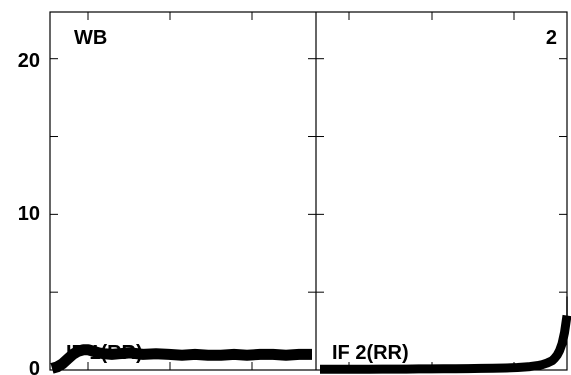 The width and height of the screenshot is (571, 375). What do you see at coordinates (551, 38) in the screenshot?
I see `panel-right-corner-label: 2` at bounding box center [551, 38].